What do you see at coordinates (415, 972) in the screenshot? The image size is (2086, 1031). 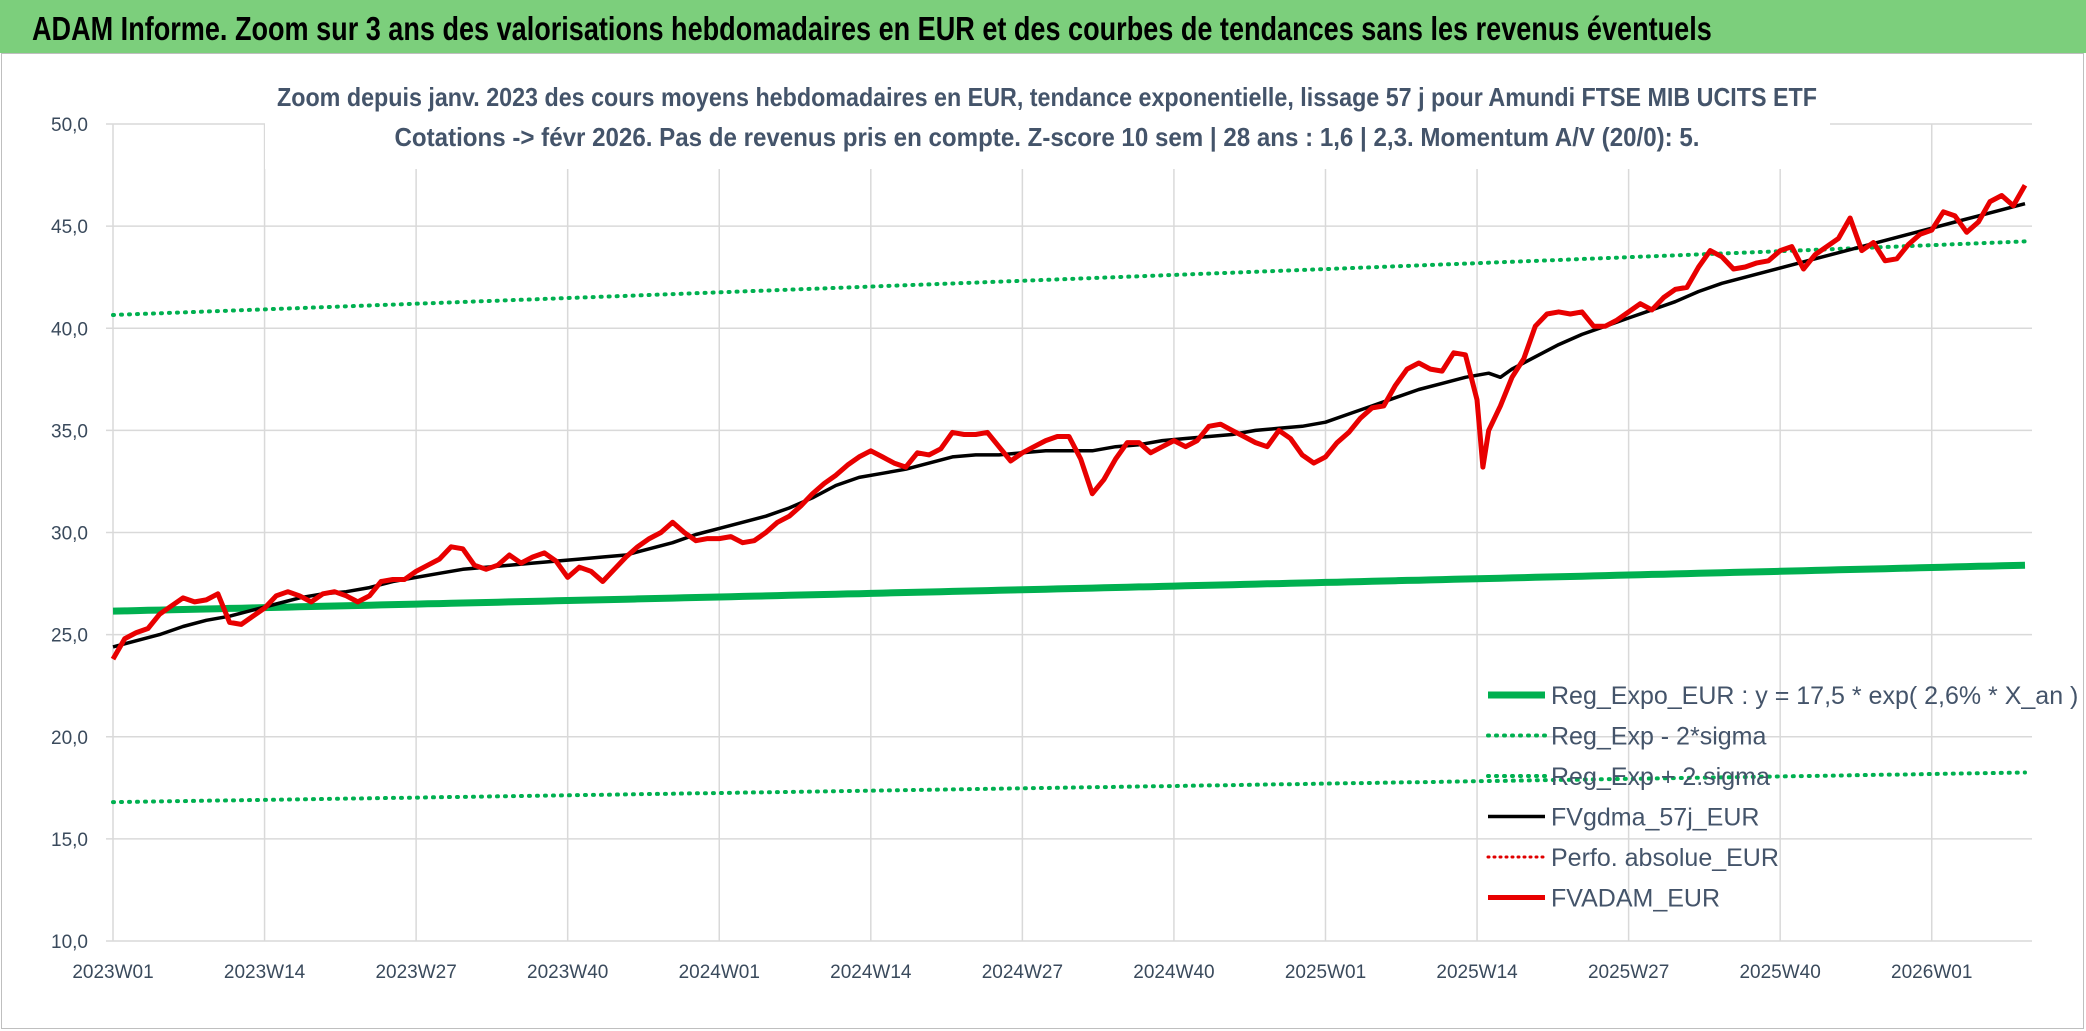 I see `x-tick-label: 2023W27` at bounding box center [415, 972].